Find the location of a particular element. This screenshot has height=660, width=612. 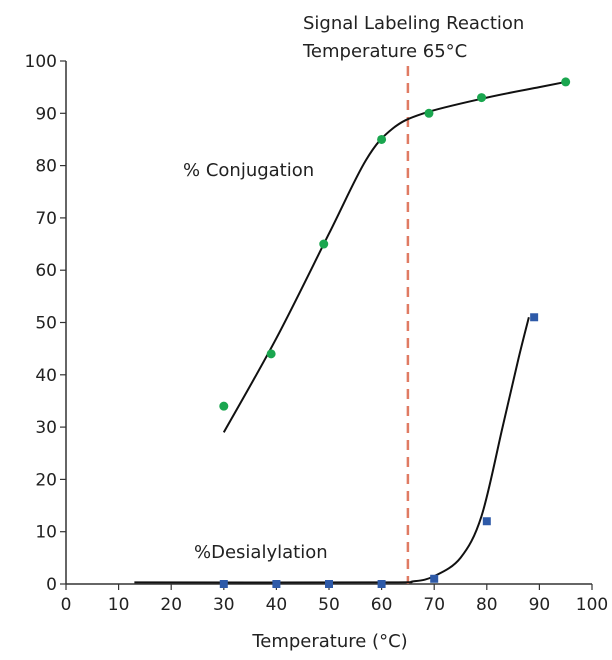

y-tick-label: 10 is located at coordinates (46, 533).